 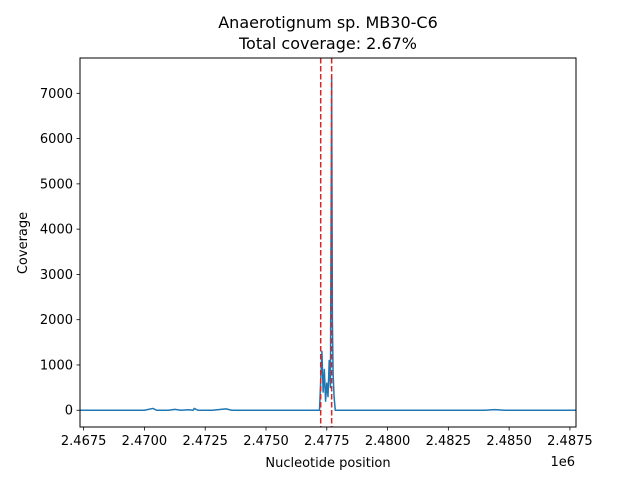 What do you see at coordinates (56, 275) in the screenshot?
I see `y-tick-label-3: 3000` at bounding box center [56, 275].